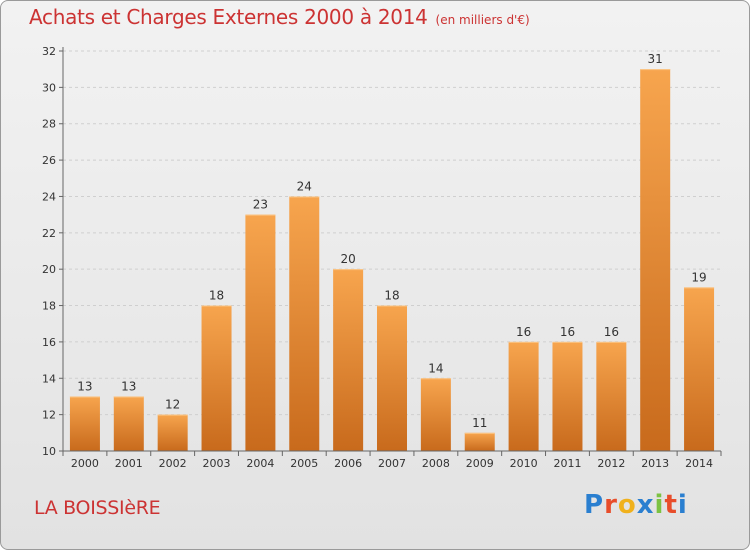  I want to click on bar-2014, so click(699, 369).